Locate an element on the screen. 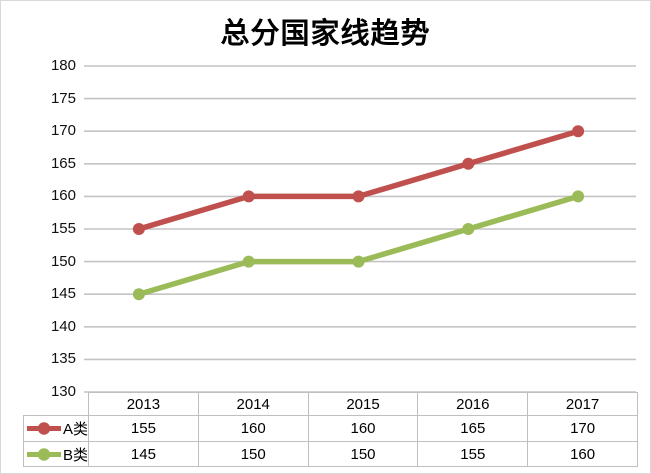 This screenshot has width=651, height=474. table-corner-blank is located at coordinates (56, 404).